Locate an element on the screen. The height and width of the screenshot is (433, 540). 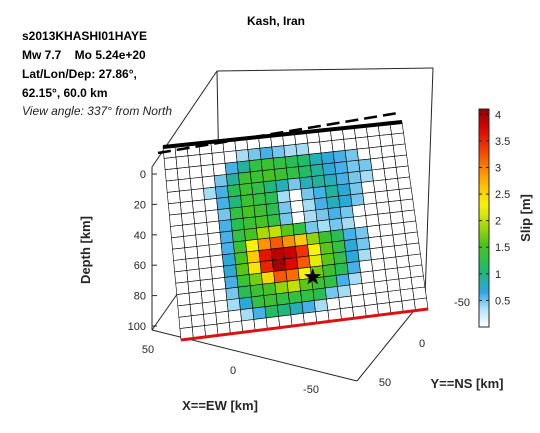
box-edge-back-top is located at coordinates (325, 69).